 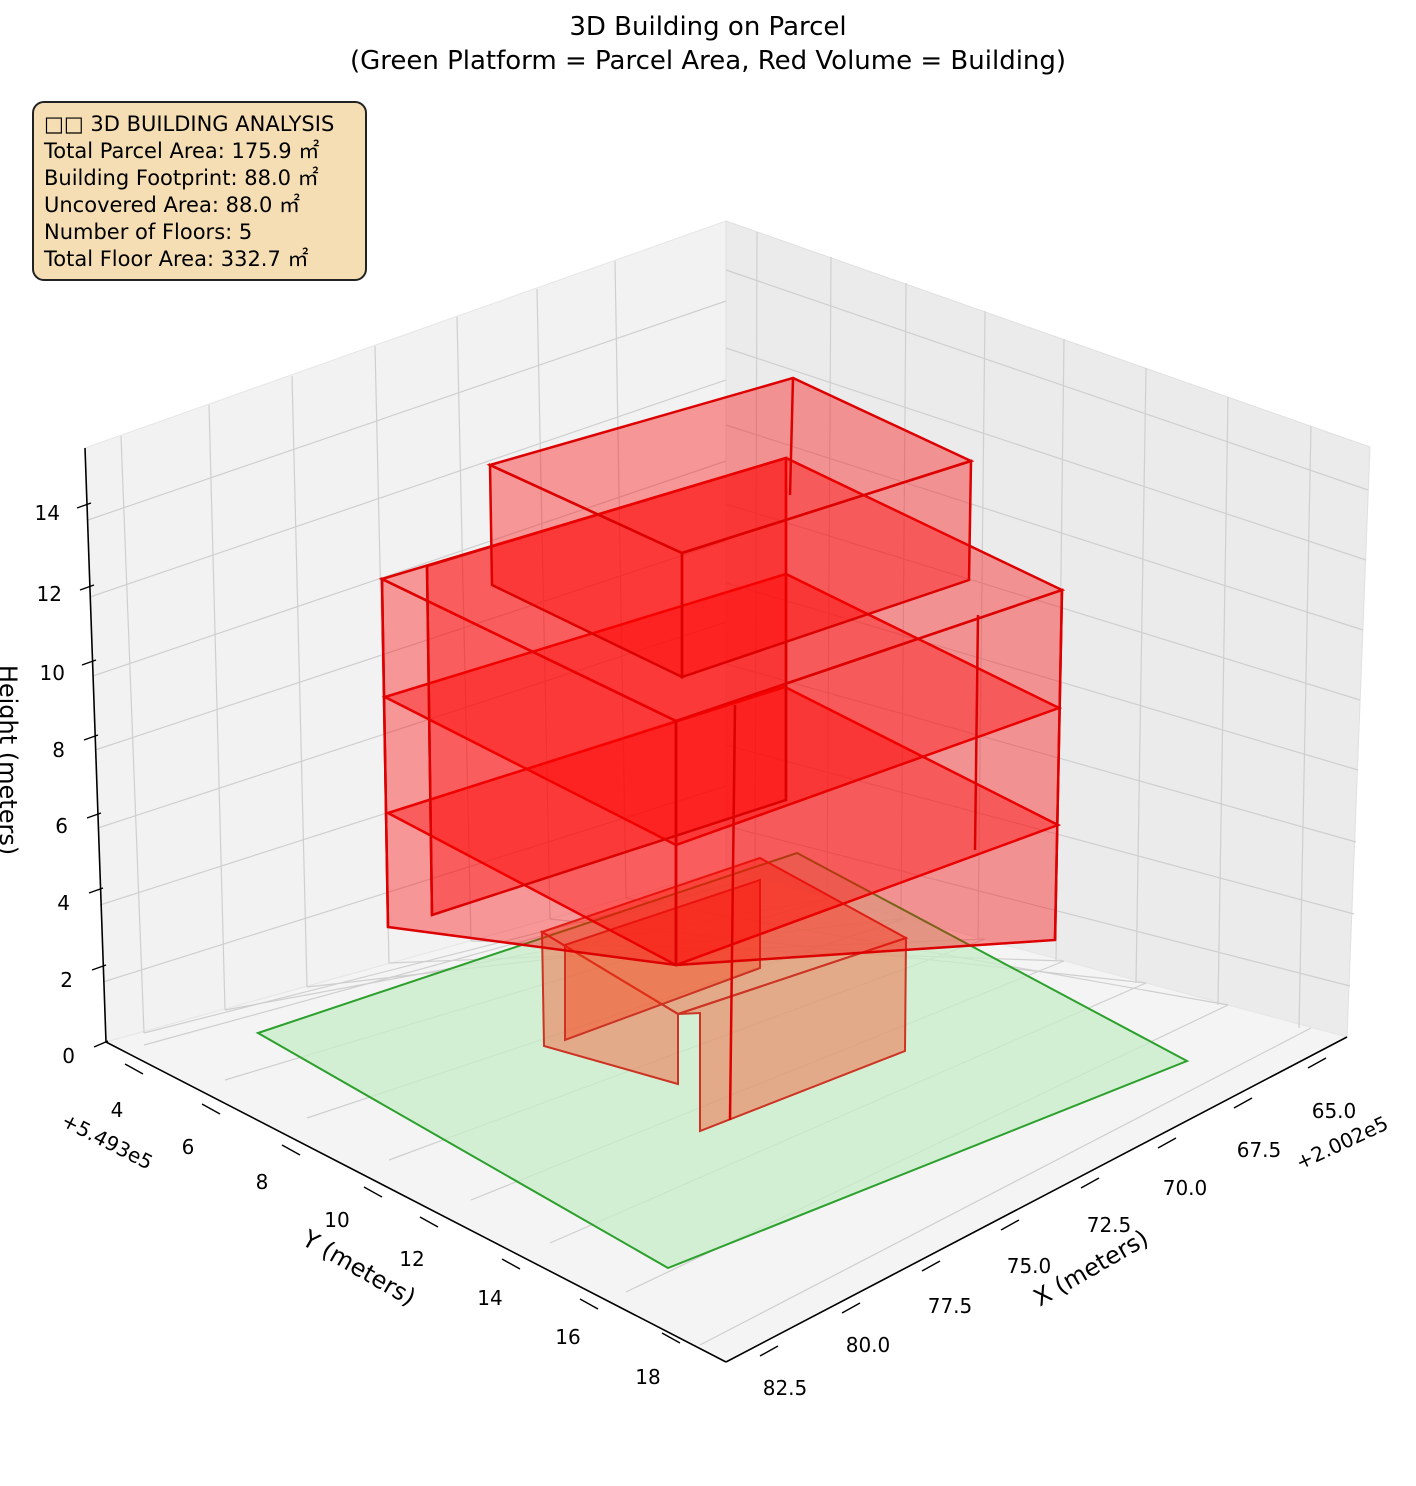 I want to click on z-tick-label: 12, so click(x=49, y=594).